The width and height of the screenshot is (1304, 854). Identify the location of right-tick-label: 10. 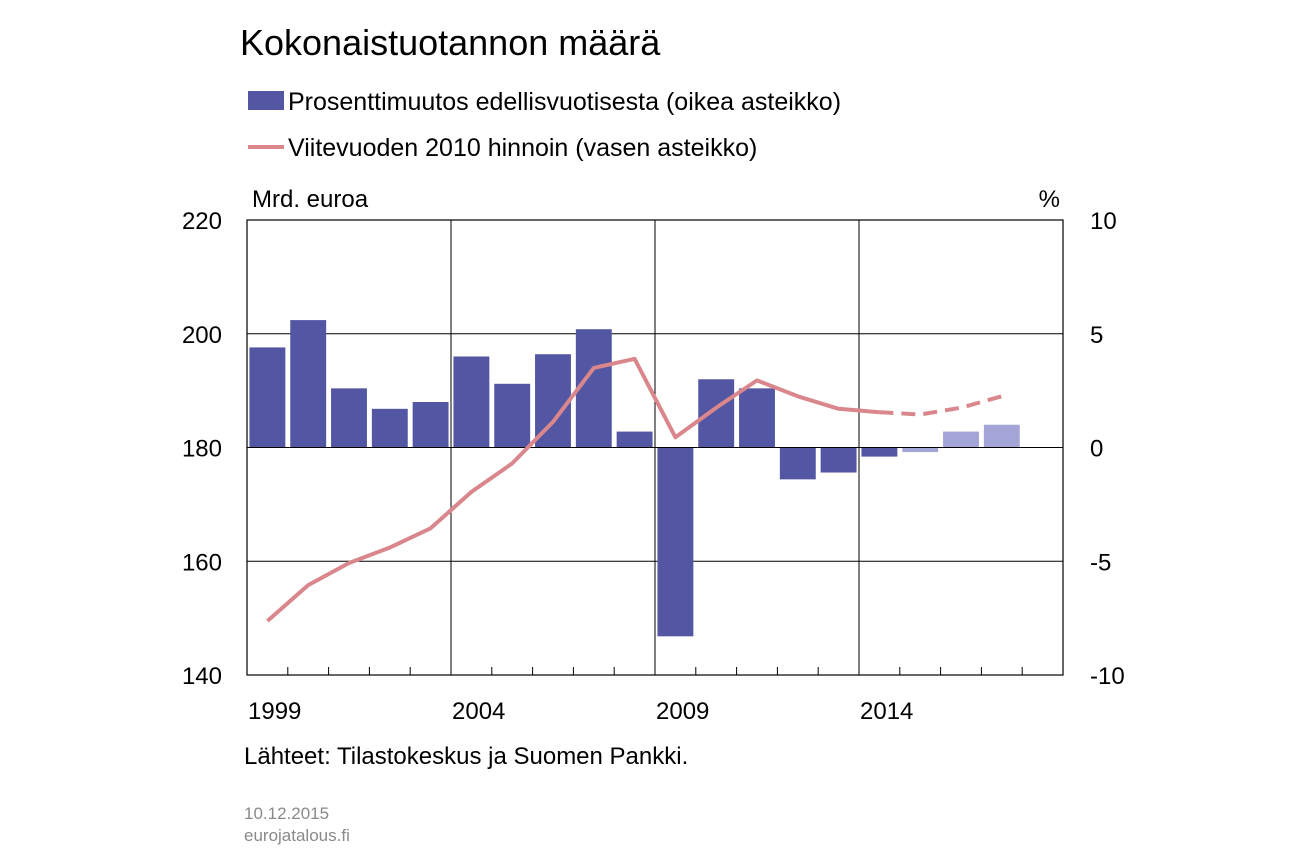
(1103, 221).